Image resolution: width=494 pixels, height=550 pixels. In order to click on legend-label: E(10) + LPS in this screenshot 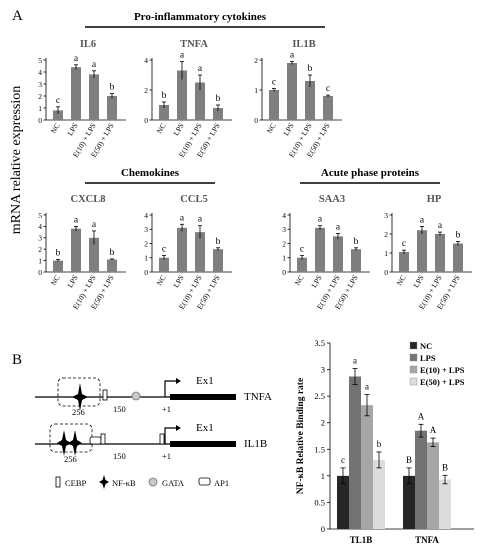, I will do `click(442, 370)`.